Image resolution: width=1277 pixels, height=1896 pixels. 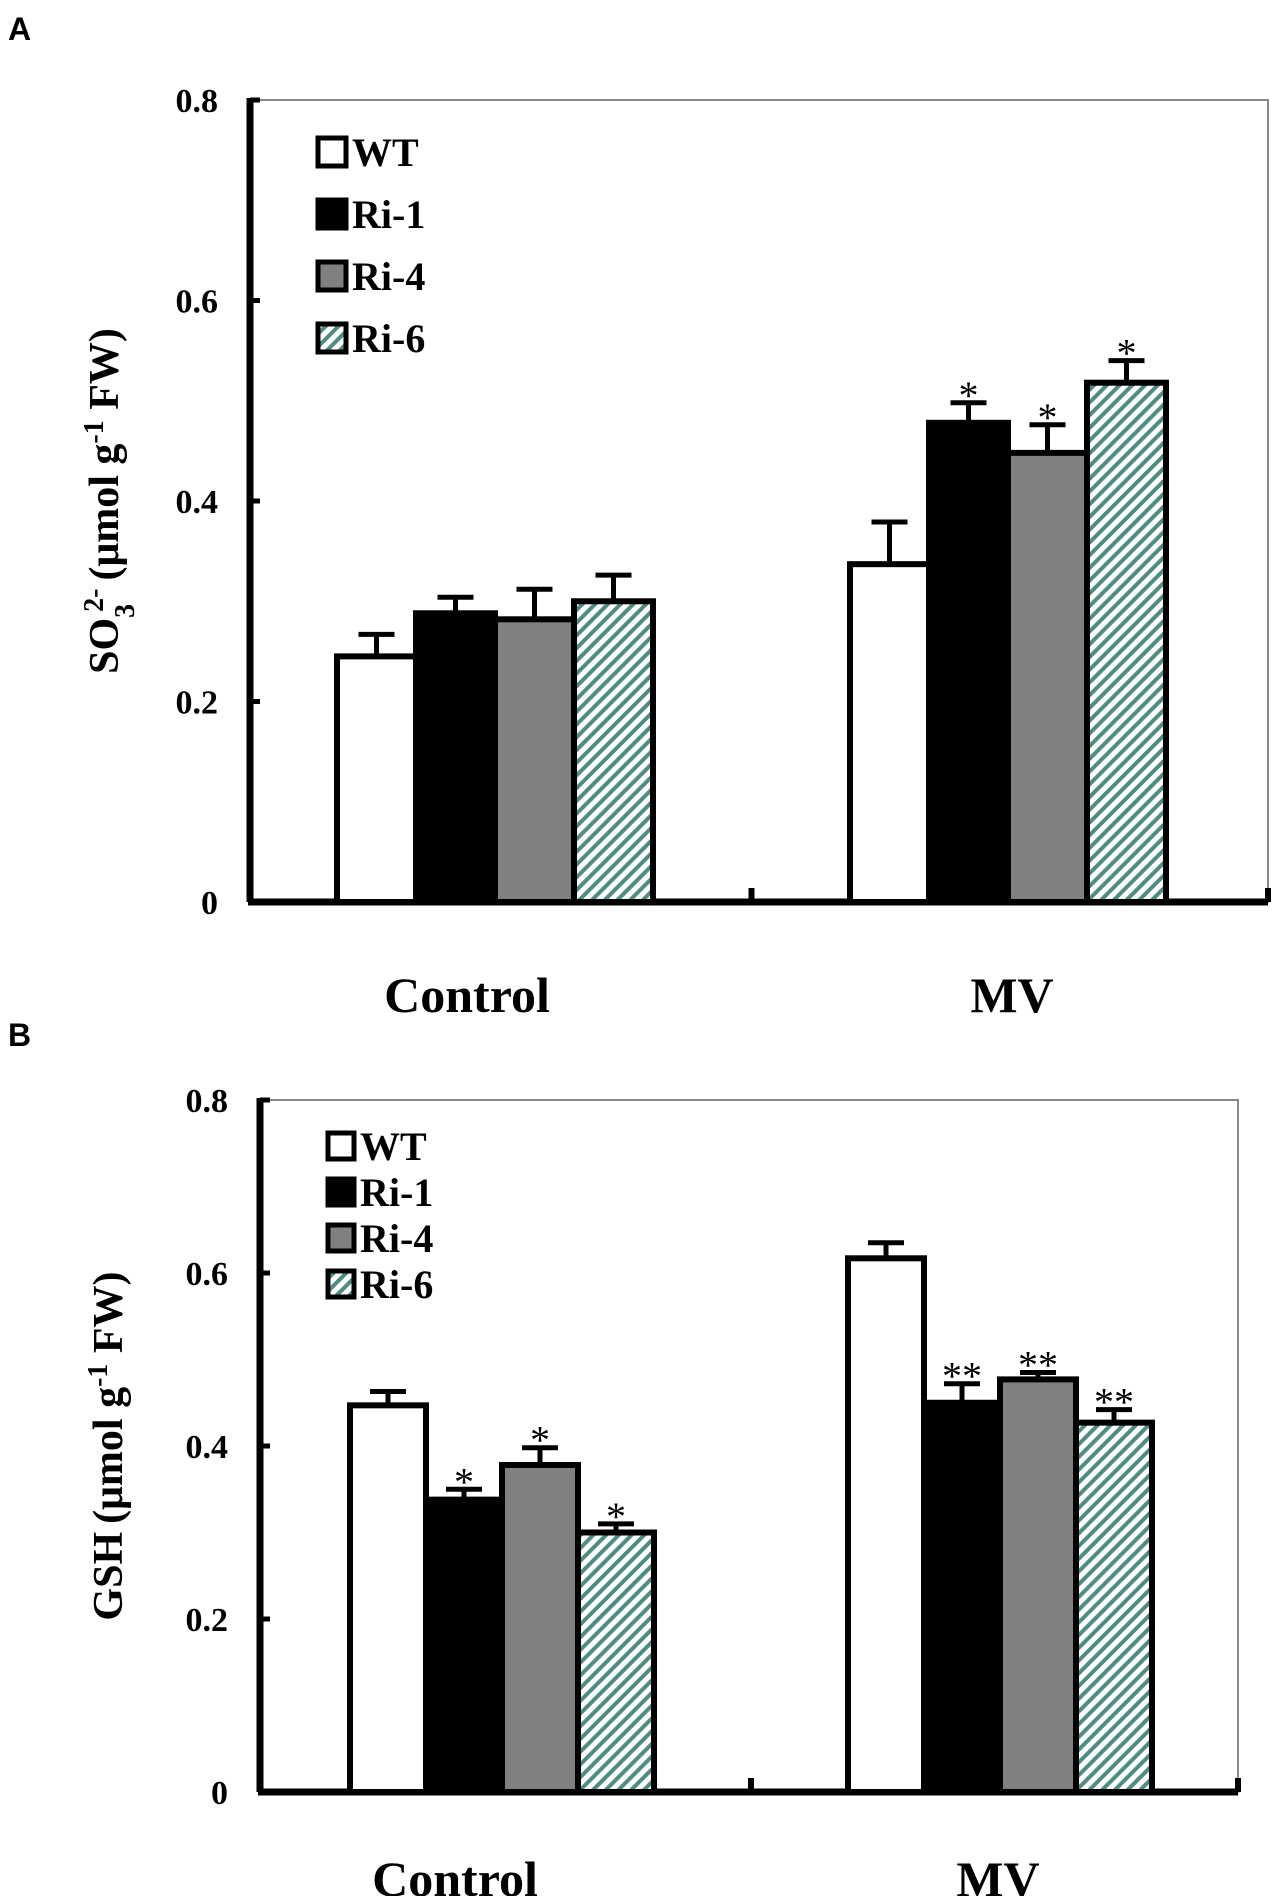 I want to click on y-axis-label: GSH(μmol g-1 FW), so click(x=108, y=1445).